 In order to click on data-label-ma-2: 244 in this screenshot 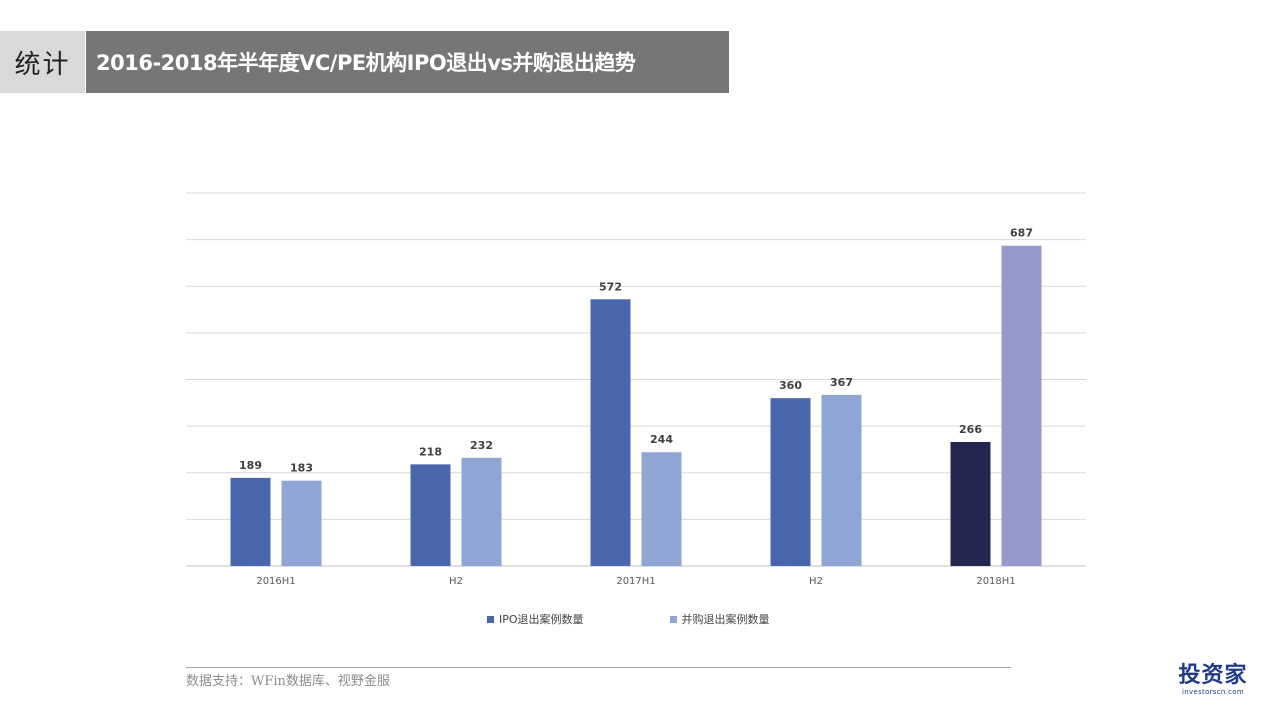, I will do `click(661, 439)`.